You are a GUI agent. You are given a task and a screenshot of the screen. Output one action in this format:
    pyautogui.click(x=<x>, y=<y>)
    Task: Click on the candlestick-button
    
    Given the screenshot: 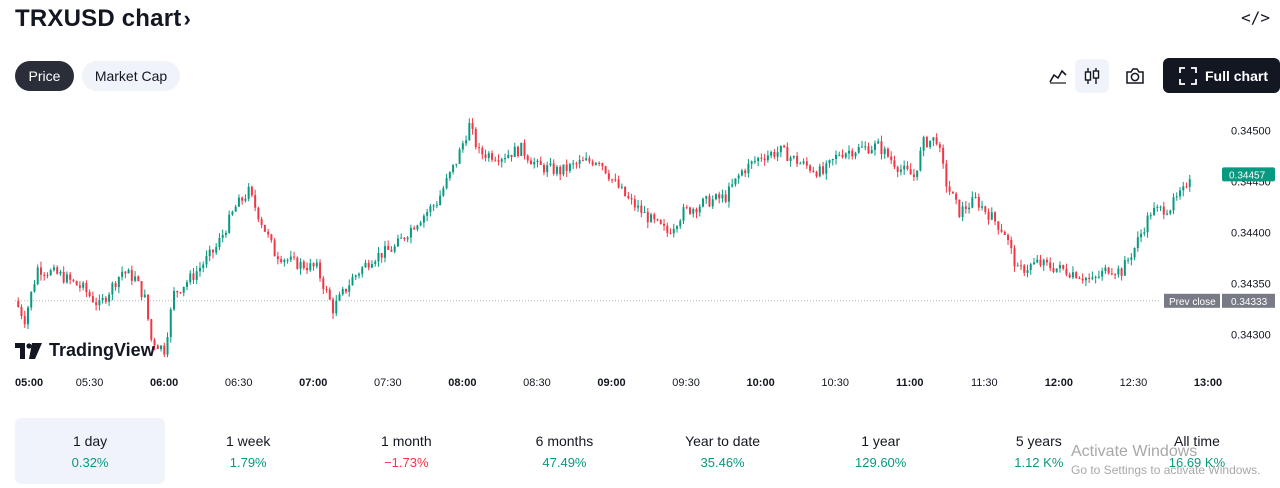 What is the action you would take?
    pyautogui.click(x=1092, y=76)
    